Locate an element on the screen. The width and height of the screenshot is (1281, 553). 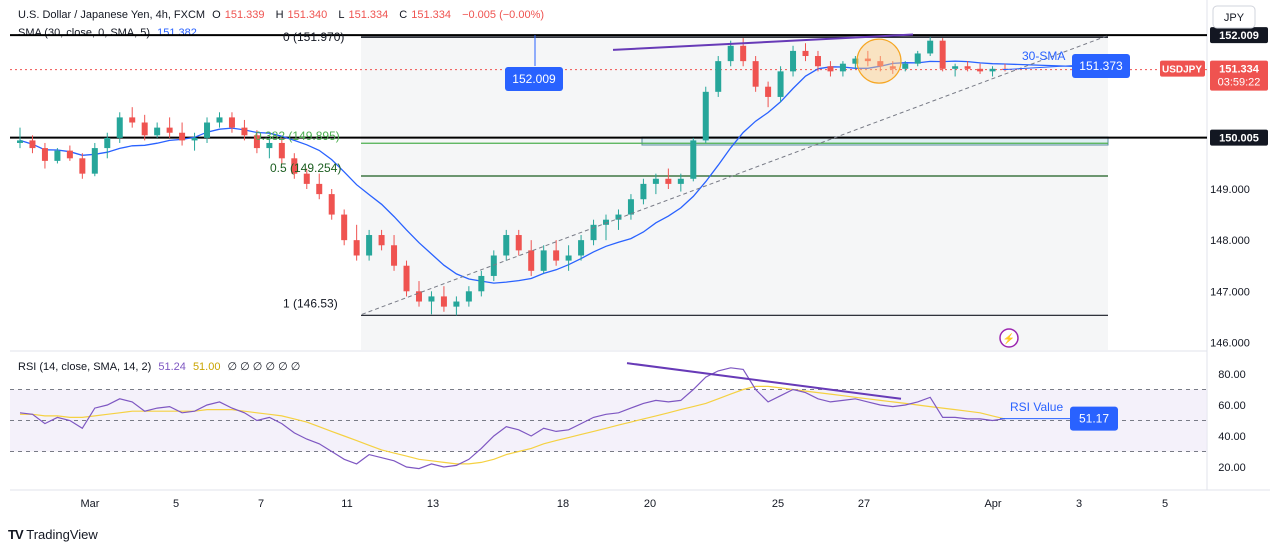
rsi-line is located at coordinates (512, 418).